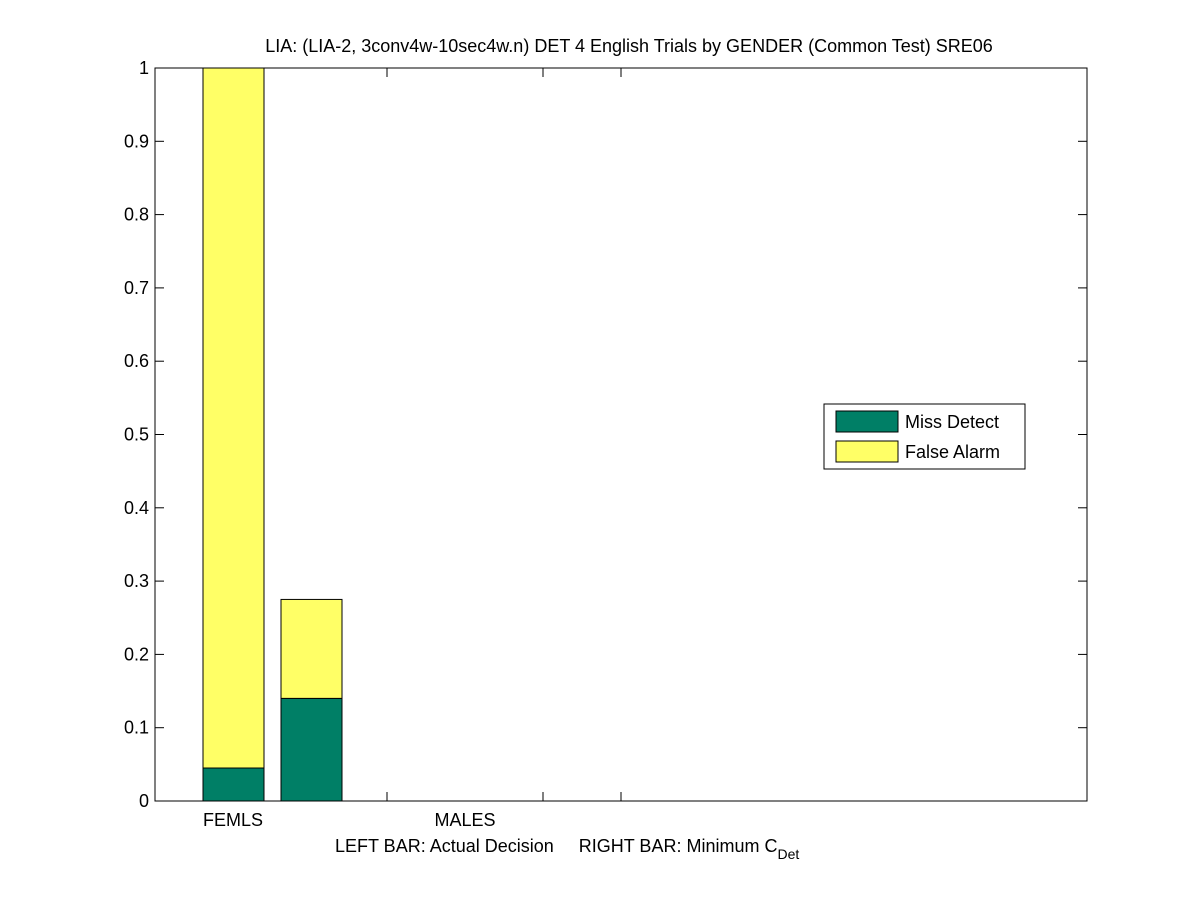 Image resolution: width=1201 pixels, height=900 pixels. What do you see at coordinates (136, 435) in the screenshot?
I see `y-tick-label: 0.5` at bounding box center [136, 435].